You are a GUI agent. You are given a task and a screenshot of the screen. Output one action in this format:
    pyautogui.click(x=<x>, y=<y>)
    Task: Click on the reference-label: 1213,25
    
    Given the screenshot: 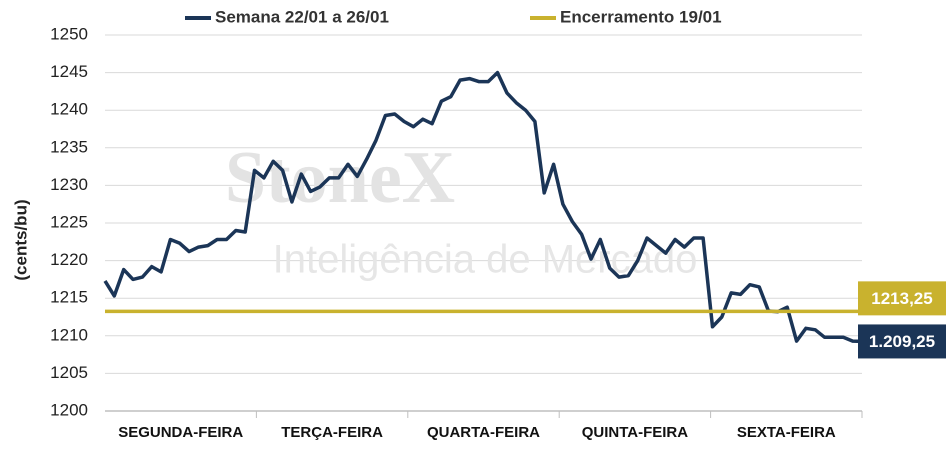 What is the action you would take?
    pyautogui.click(x=901, y=298)
    